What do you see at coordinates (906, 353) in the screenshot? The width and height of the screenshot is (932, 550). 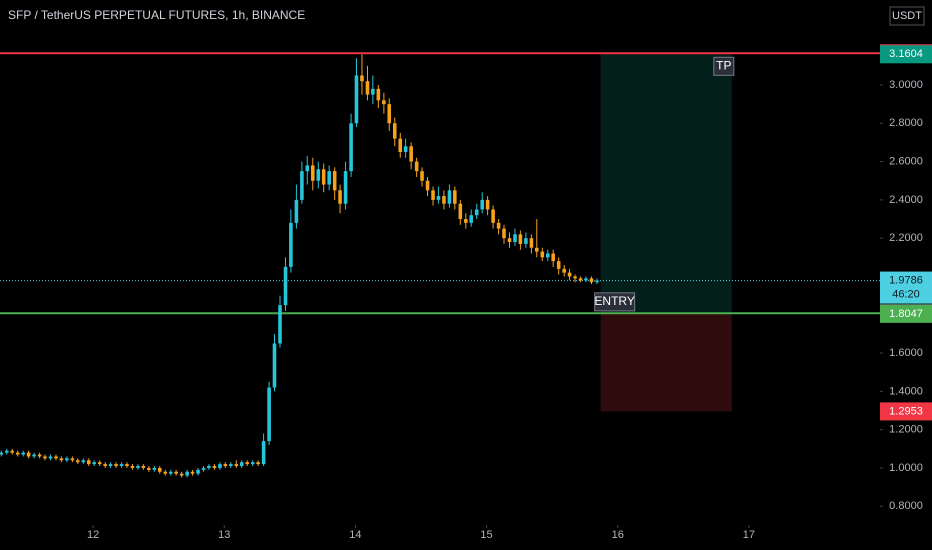 I see `y-tick-label: 1.6000` at bounding box center [906, 353].